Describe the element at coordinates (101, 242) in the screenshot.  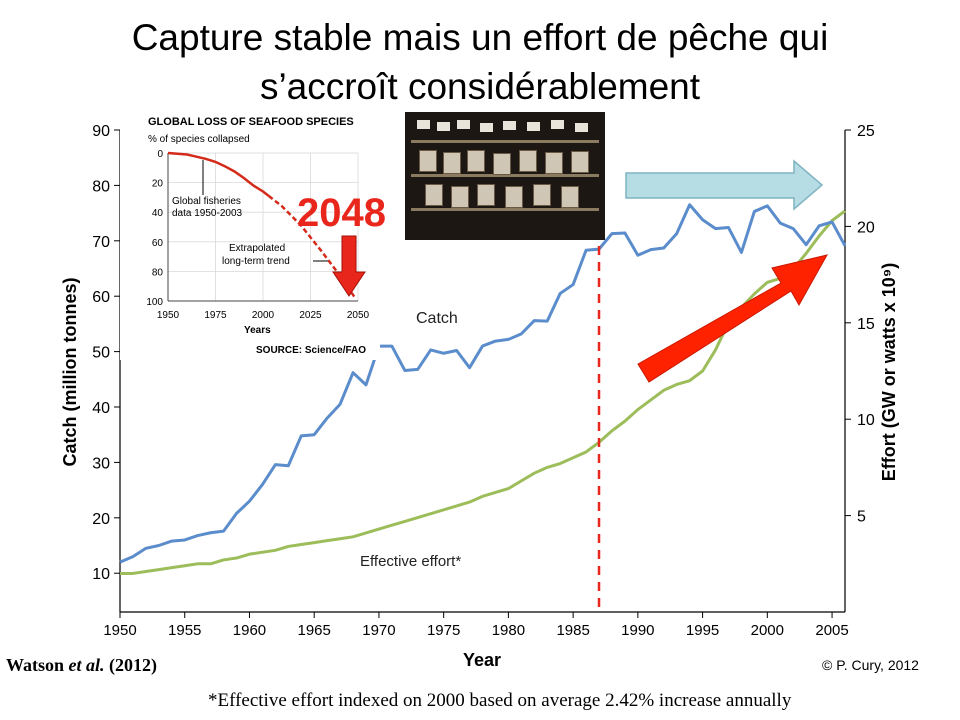
I see `y-tick-label-left: 70` at that location.